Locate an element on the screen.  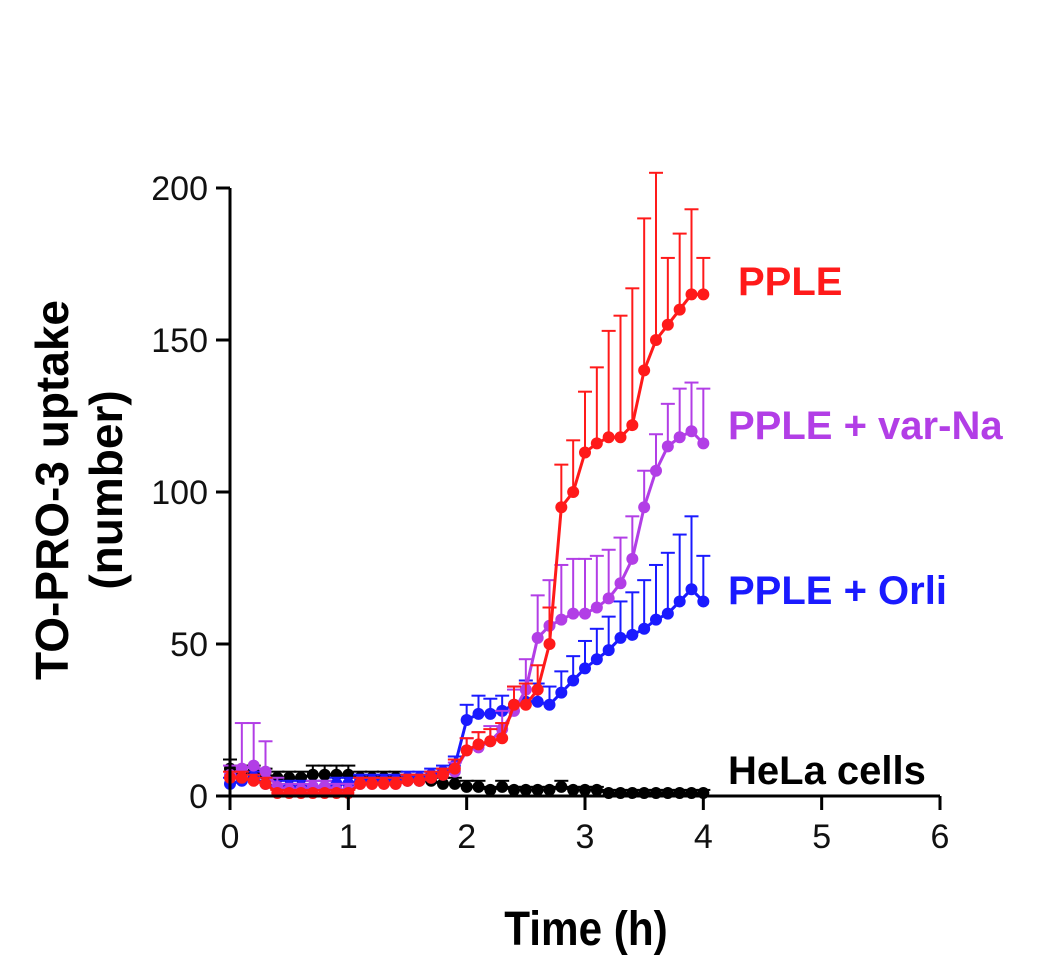
x-axis-title: Time (h) is located at coordinates (585, 928).